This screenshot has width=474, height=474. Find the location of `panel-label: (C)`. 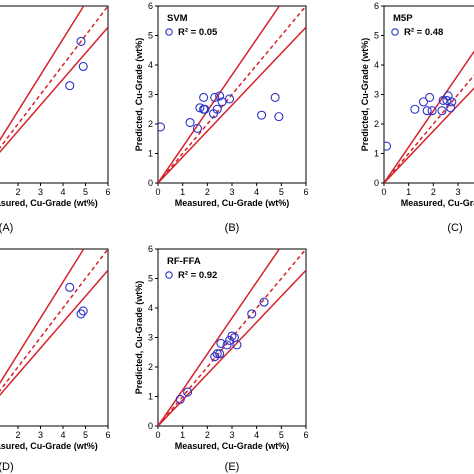

panel-label: (C) is located at coordinates (454, 228).